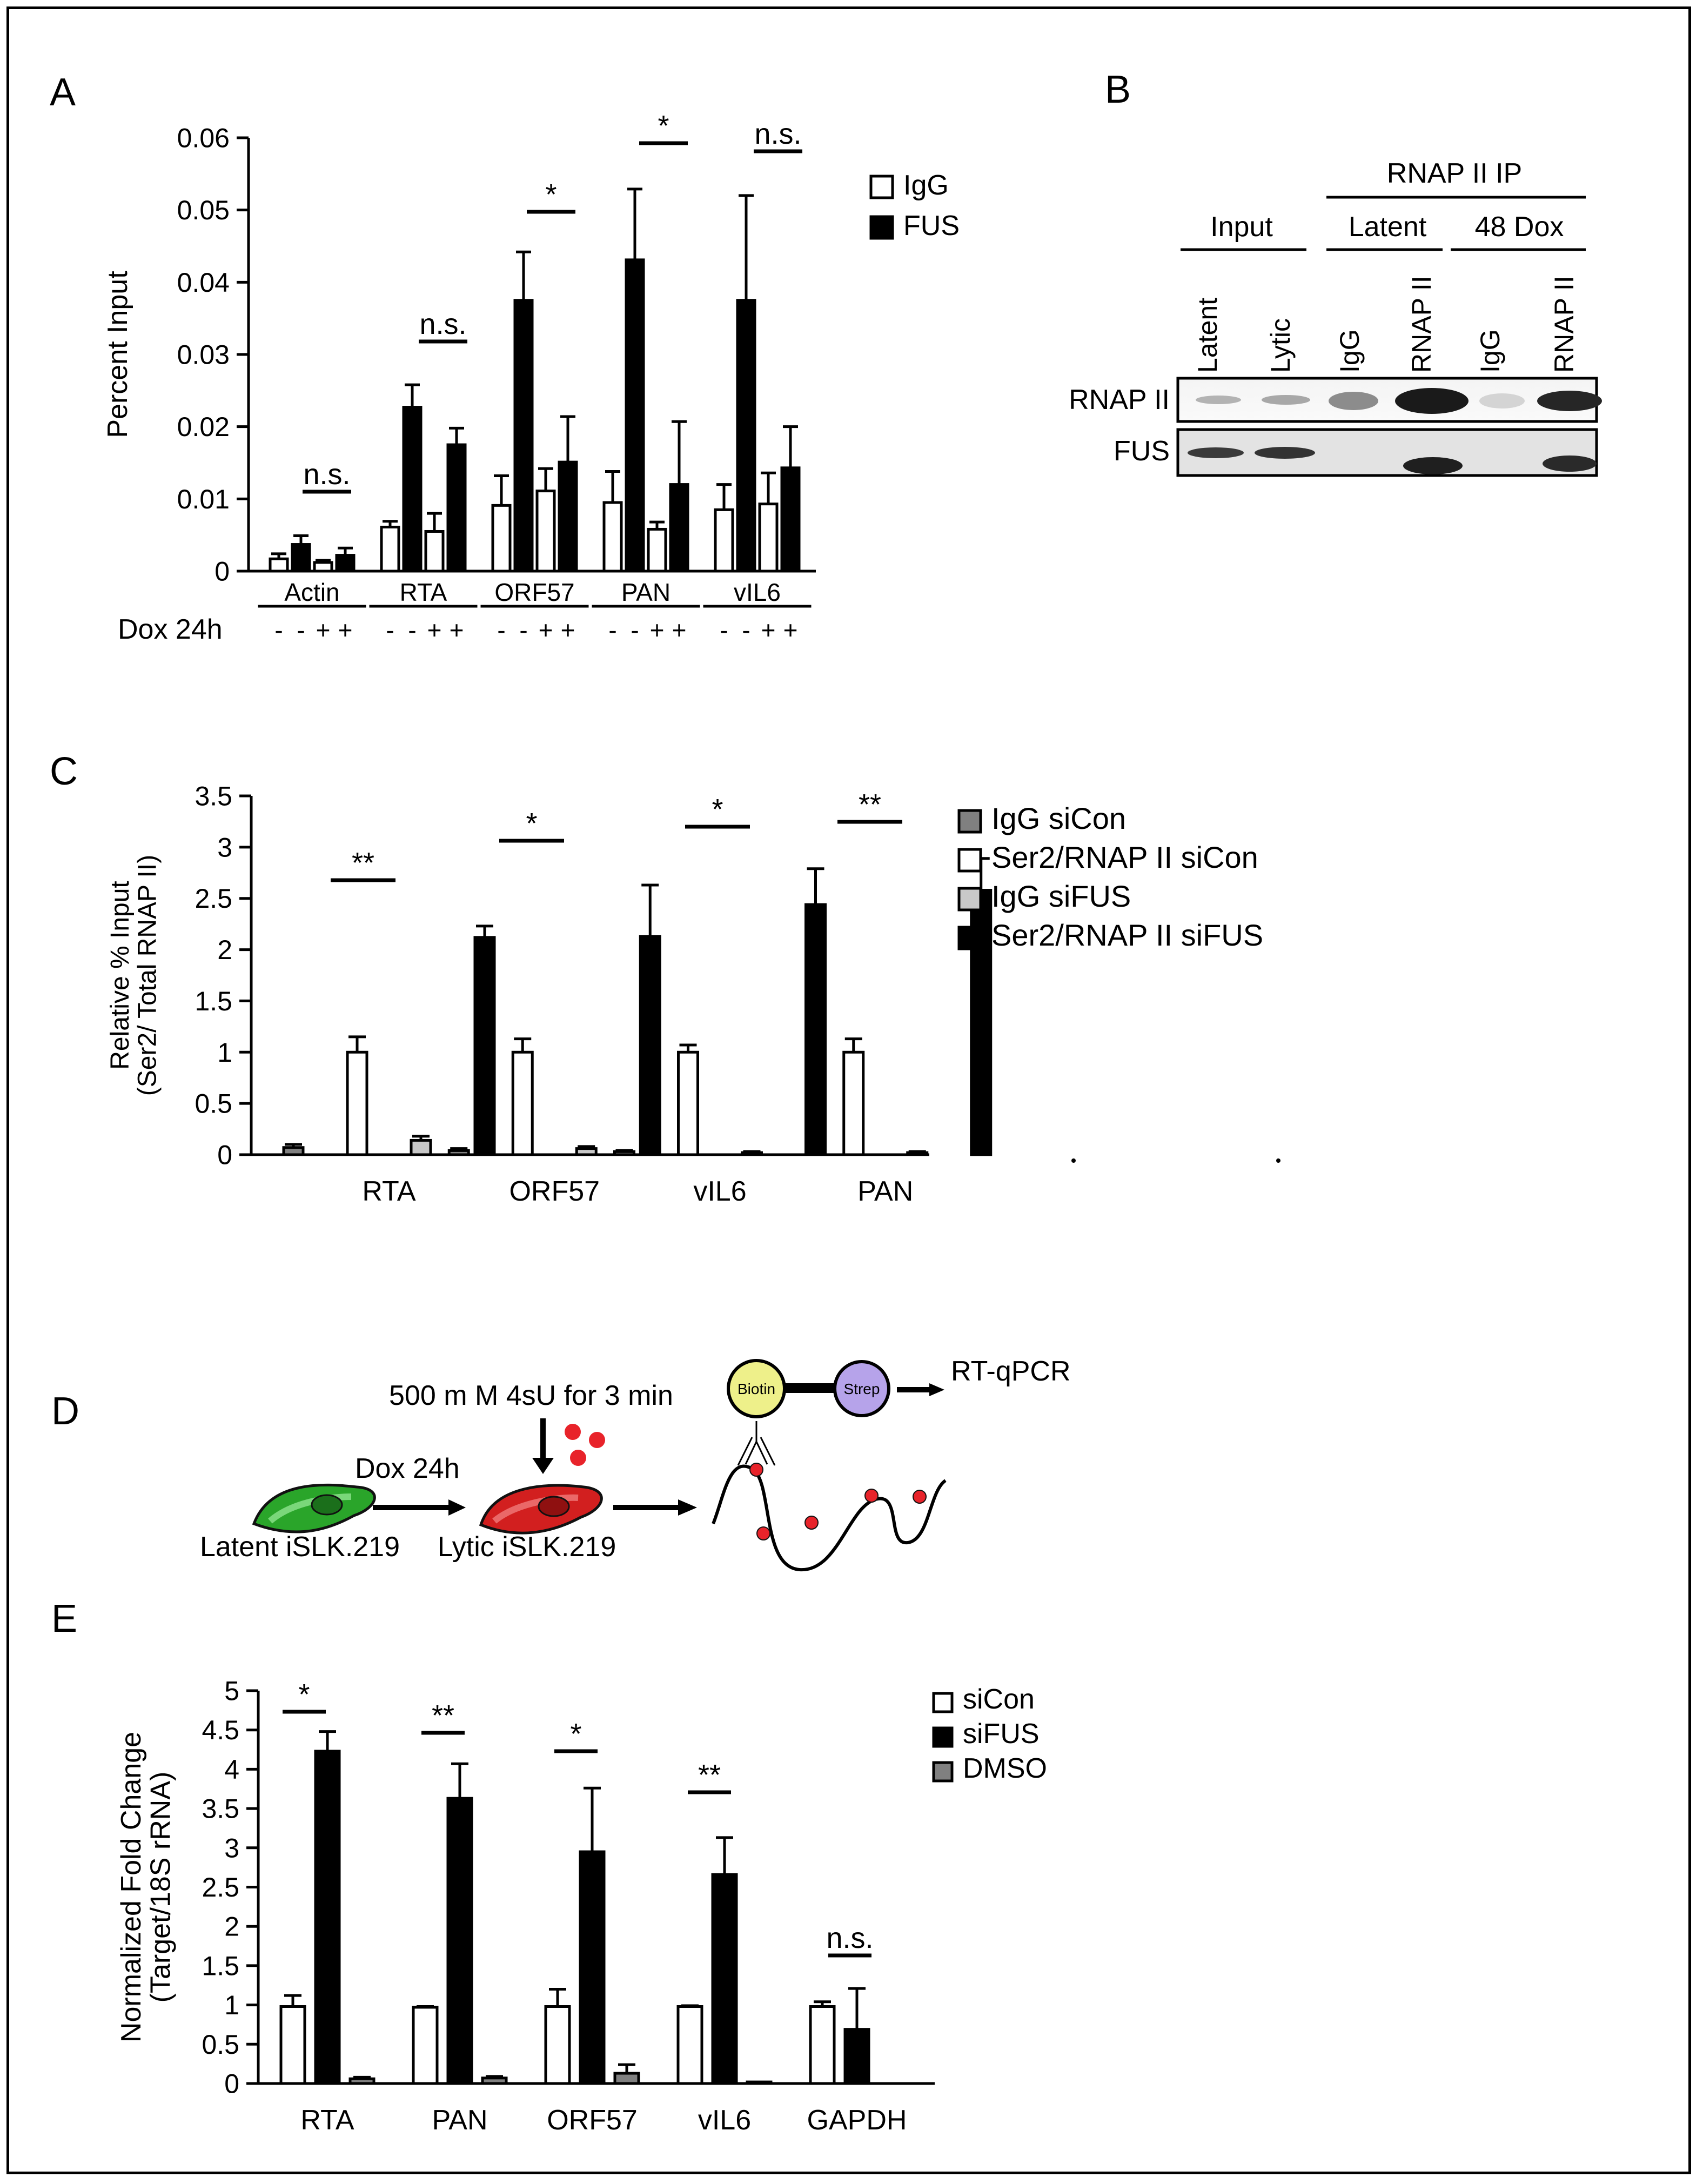  Describe the element at coordinates (646, 377) in the screenshot. I see `bar-group-pan: PAN- - + +*` at that location.